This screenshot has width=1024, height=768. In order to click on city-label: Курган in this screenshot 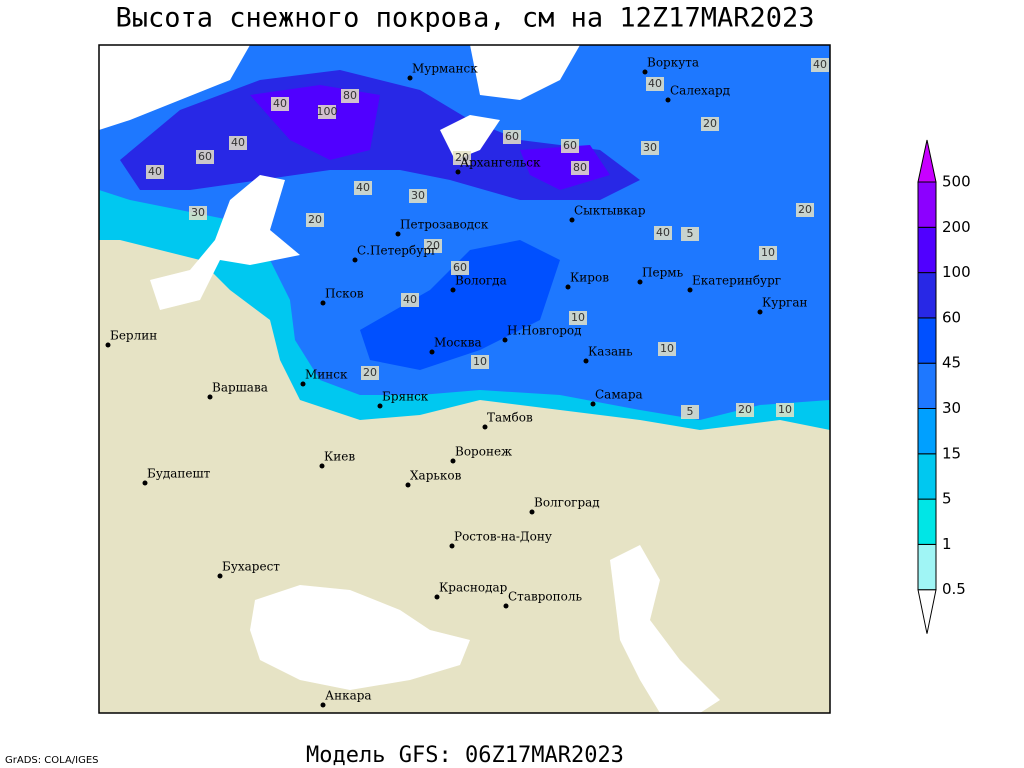, I will do `click(784, 303)`.